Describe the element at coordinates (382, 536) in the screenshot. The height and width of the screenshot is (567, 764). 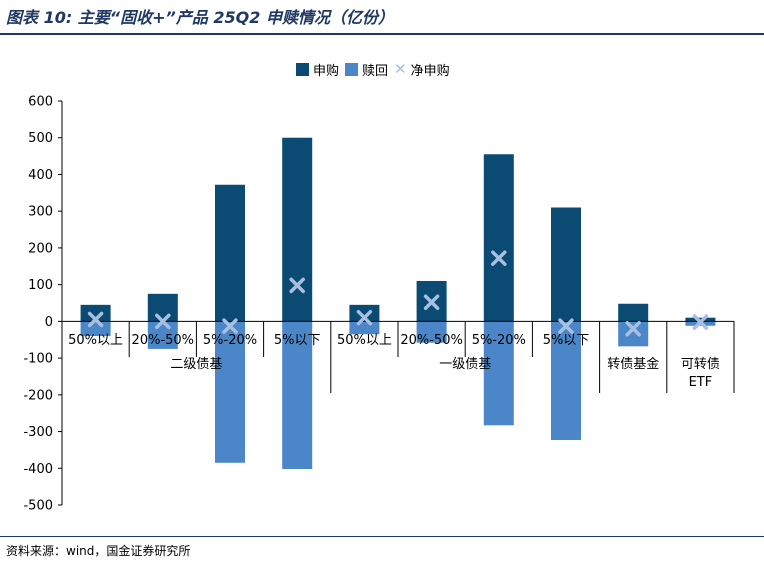
I see `footer-divider` at that location.